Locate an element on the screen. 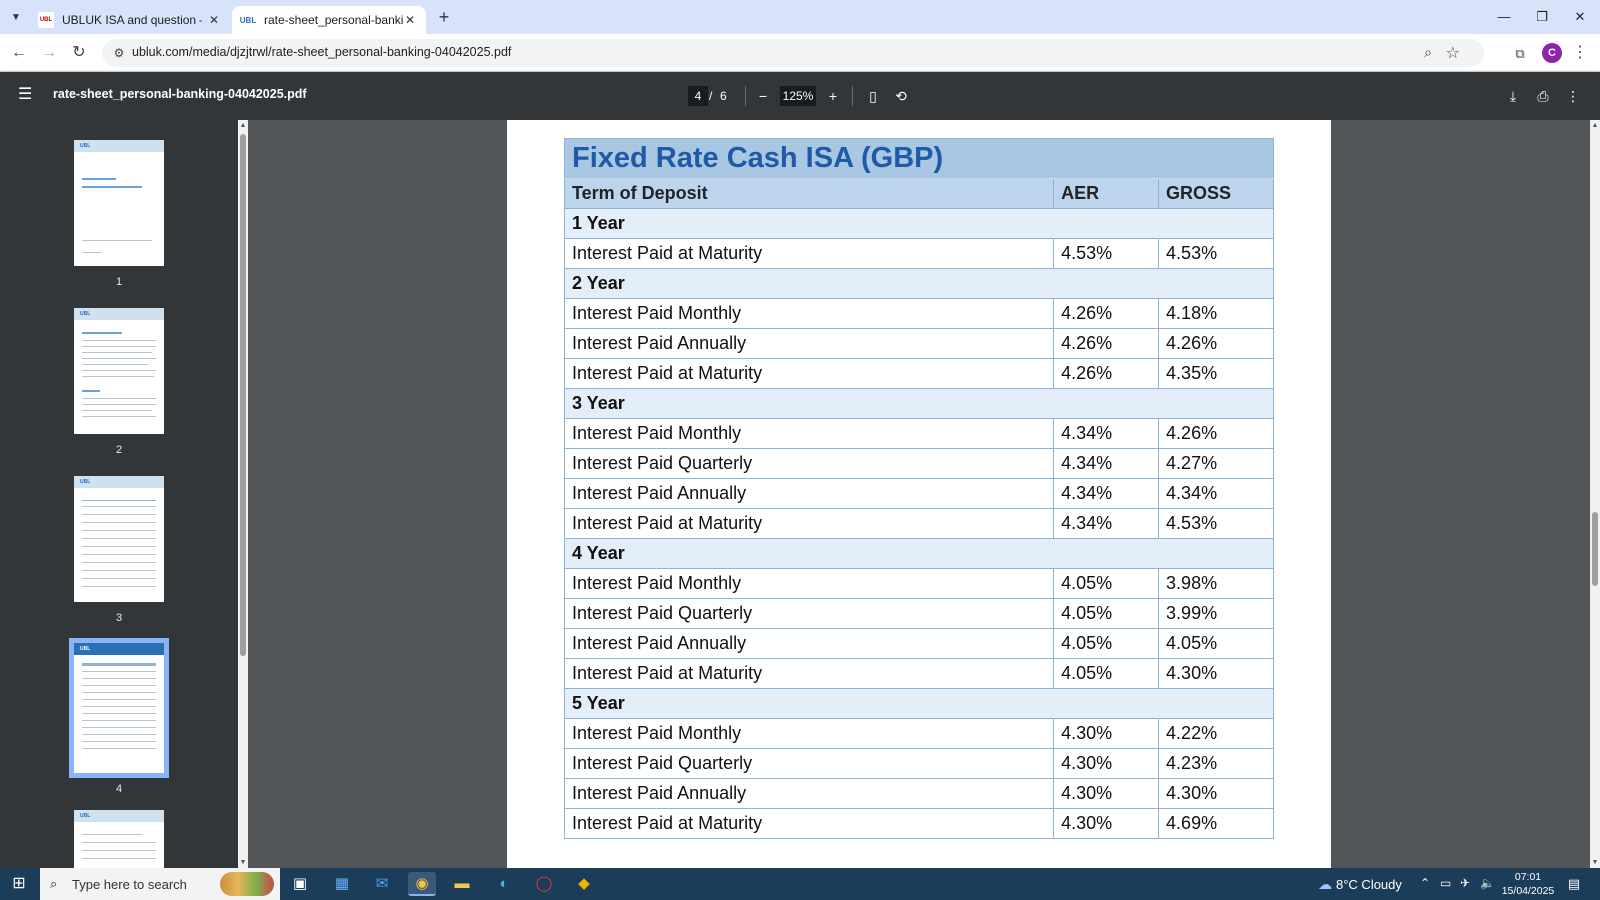 The width and height of the screenshot is (1600, 900). minimize-button: — is located at coordinates (1504, 17).